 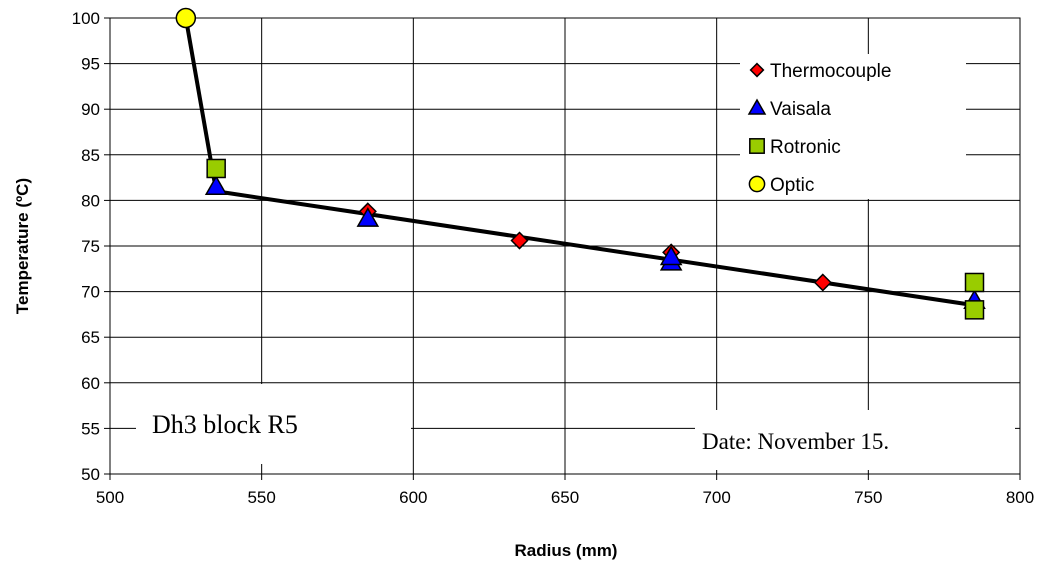 I want to click on x-tick-label: 700, so click(x=716, y=497).